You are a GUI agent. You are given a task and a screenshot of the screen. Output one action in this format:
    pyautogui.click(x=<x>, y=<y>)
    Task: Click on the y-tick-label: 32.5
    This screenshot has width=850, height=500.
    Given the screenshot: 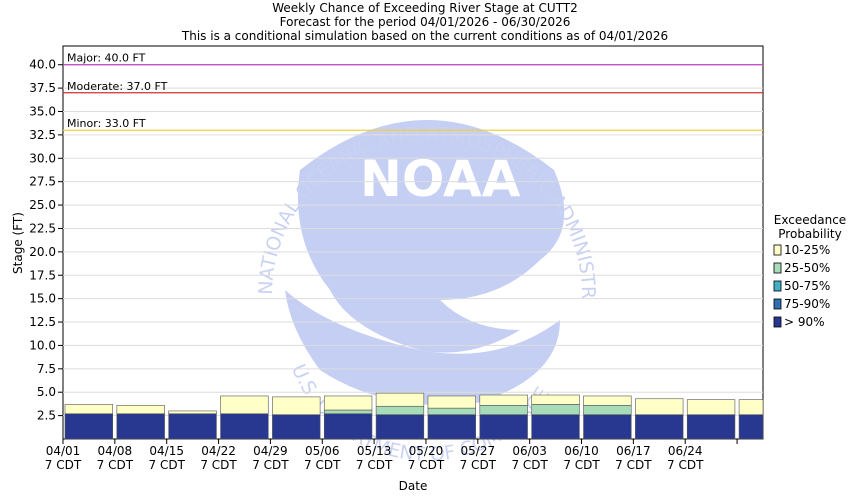 What is the action you would take?
    pyautogui.click(x=42, y=135)
    